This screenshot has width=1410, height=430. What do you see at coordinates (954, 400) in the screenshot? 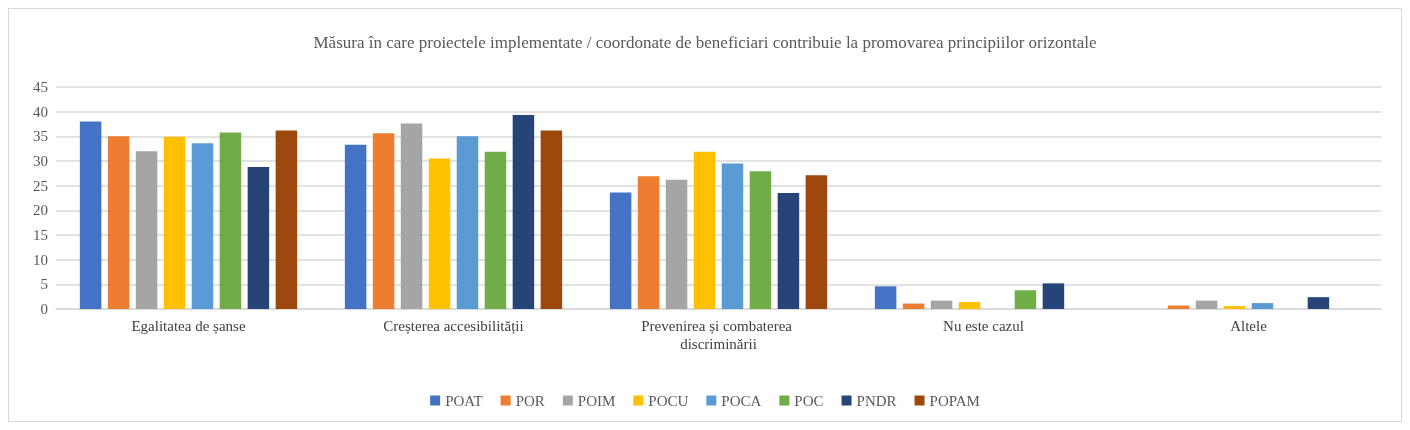
I see `legend-label: POPAM` at bounding box center [954, 400].